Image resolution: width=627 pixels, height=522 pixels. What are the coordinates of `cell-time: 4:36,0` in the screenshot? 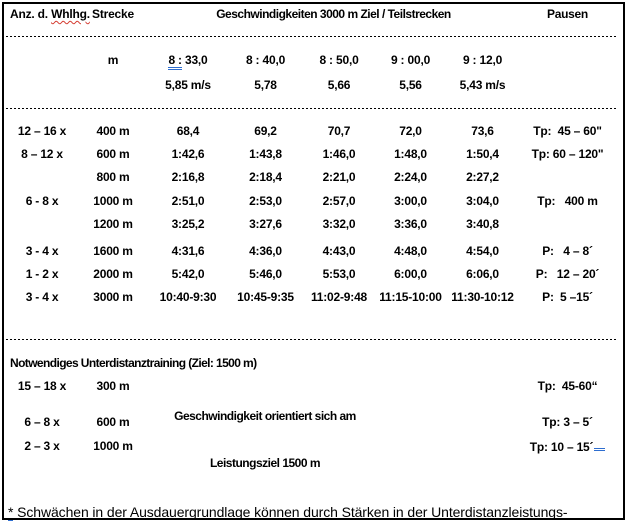 It's located at (265, 251).